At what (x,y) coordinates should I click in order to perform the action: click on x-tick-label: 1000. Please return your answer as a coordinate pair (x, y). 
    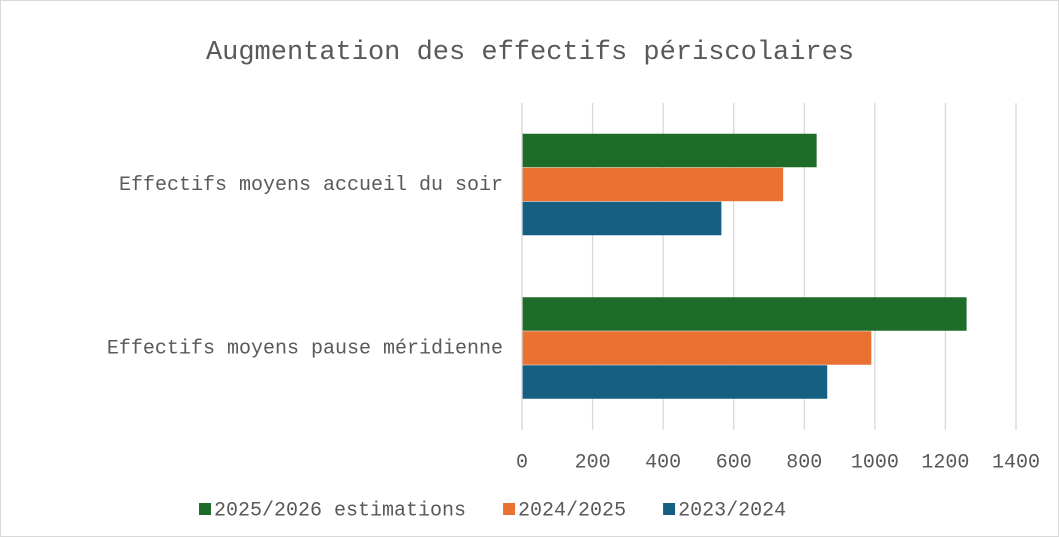
    Looking at the image, I should click on (875, 462).